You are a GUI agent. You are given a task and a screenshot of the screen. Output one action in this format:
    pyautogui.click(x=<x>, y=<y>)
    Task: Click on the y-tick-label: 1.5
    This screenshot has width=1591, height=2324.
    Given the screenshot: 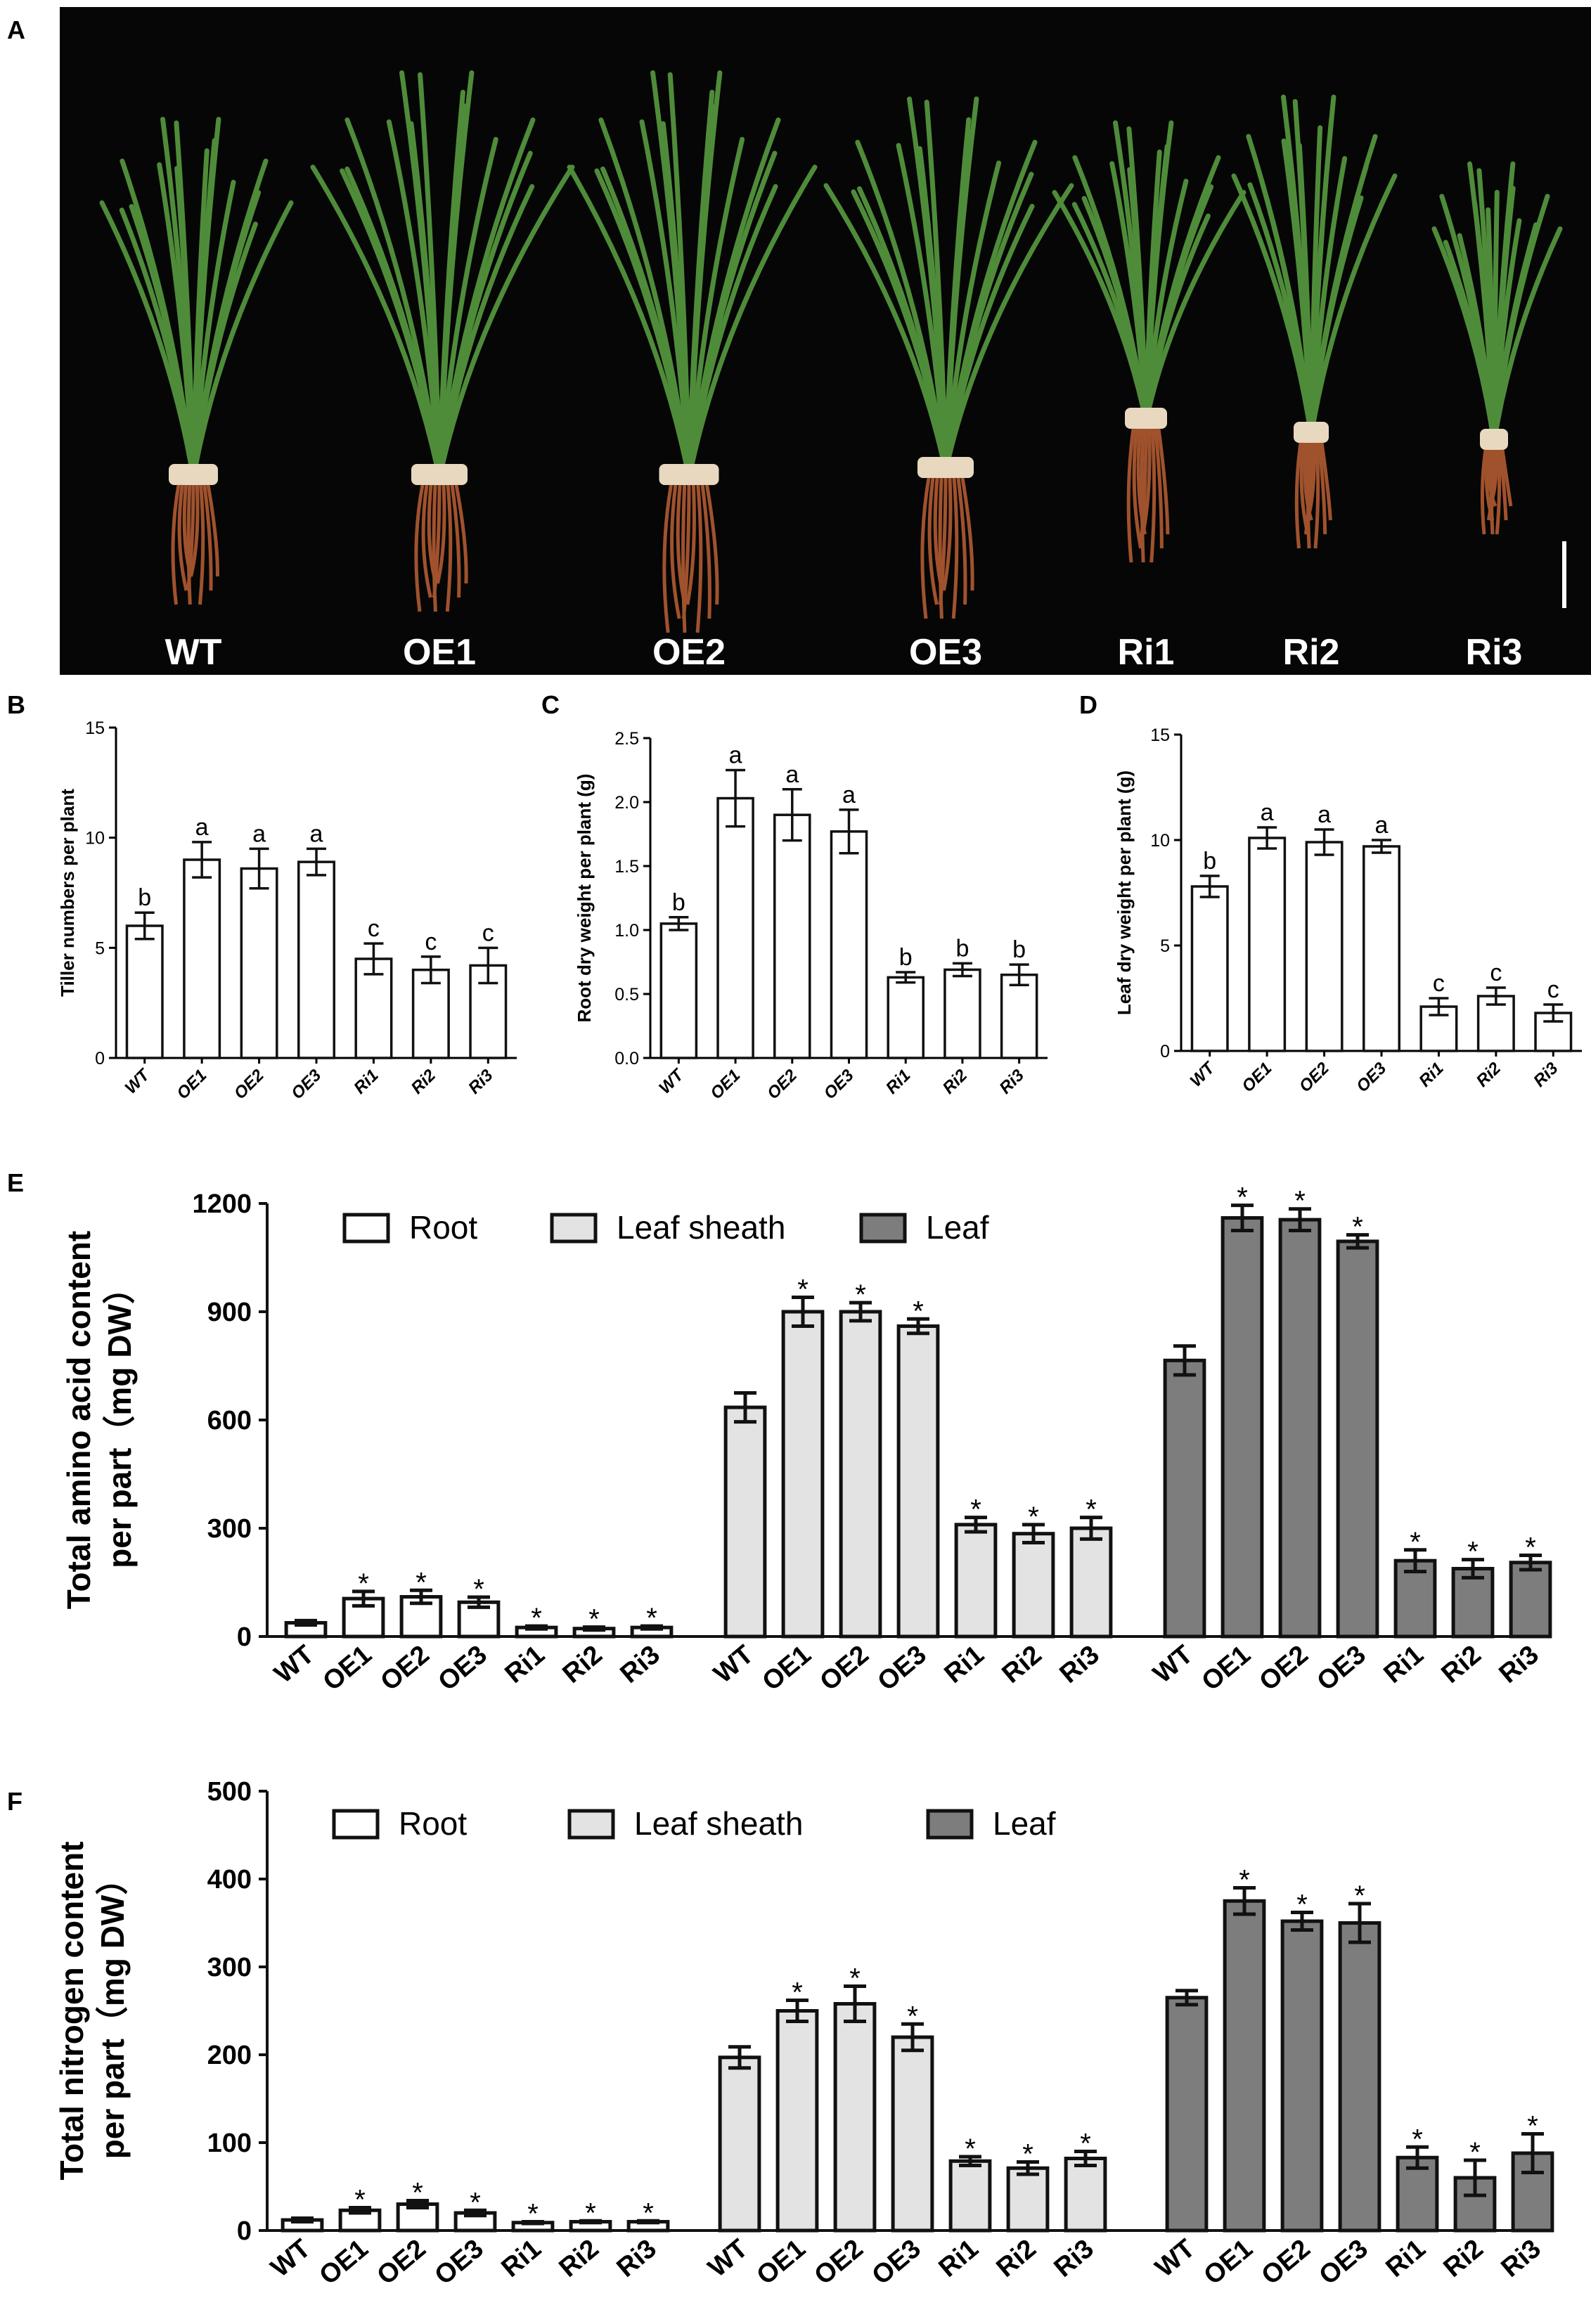 What is the action you would take?
    pyautogui.click(x=626, y=867)
    